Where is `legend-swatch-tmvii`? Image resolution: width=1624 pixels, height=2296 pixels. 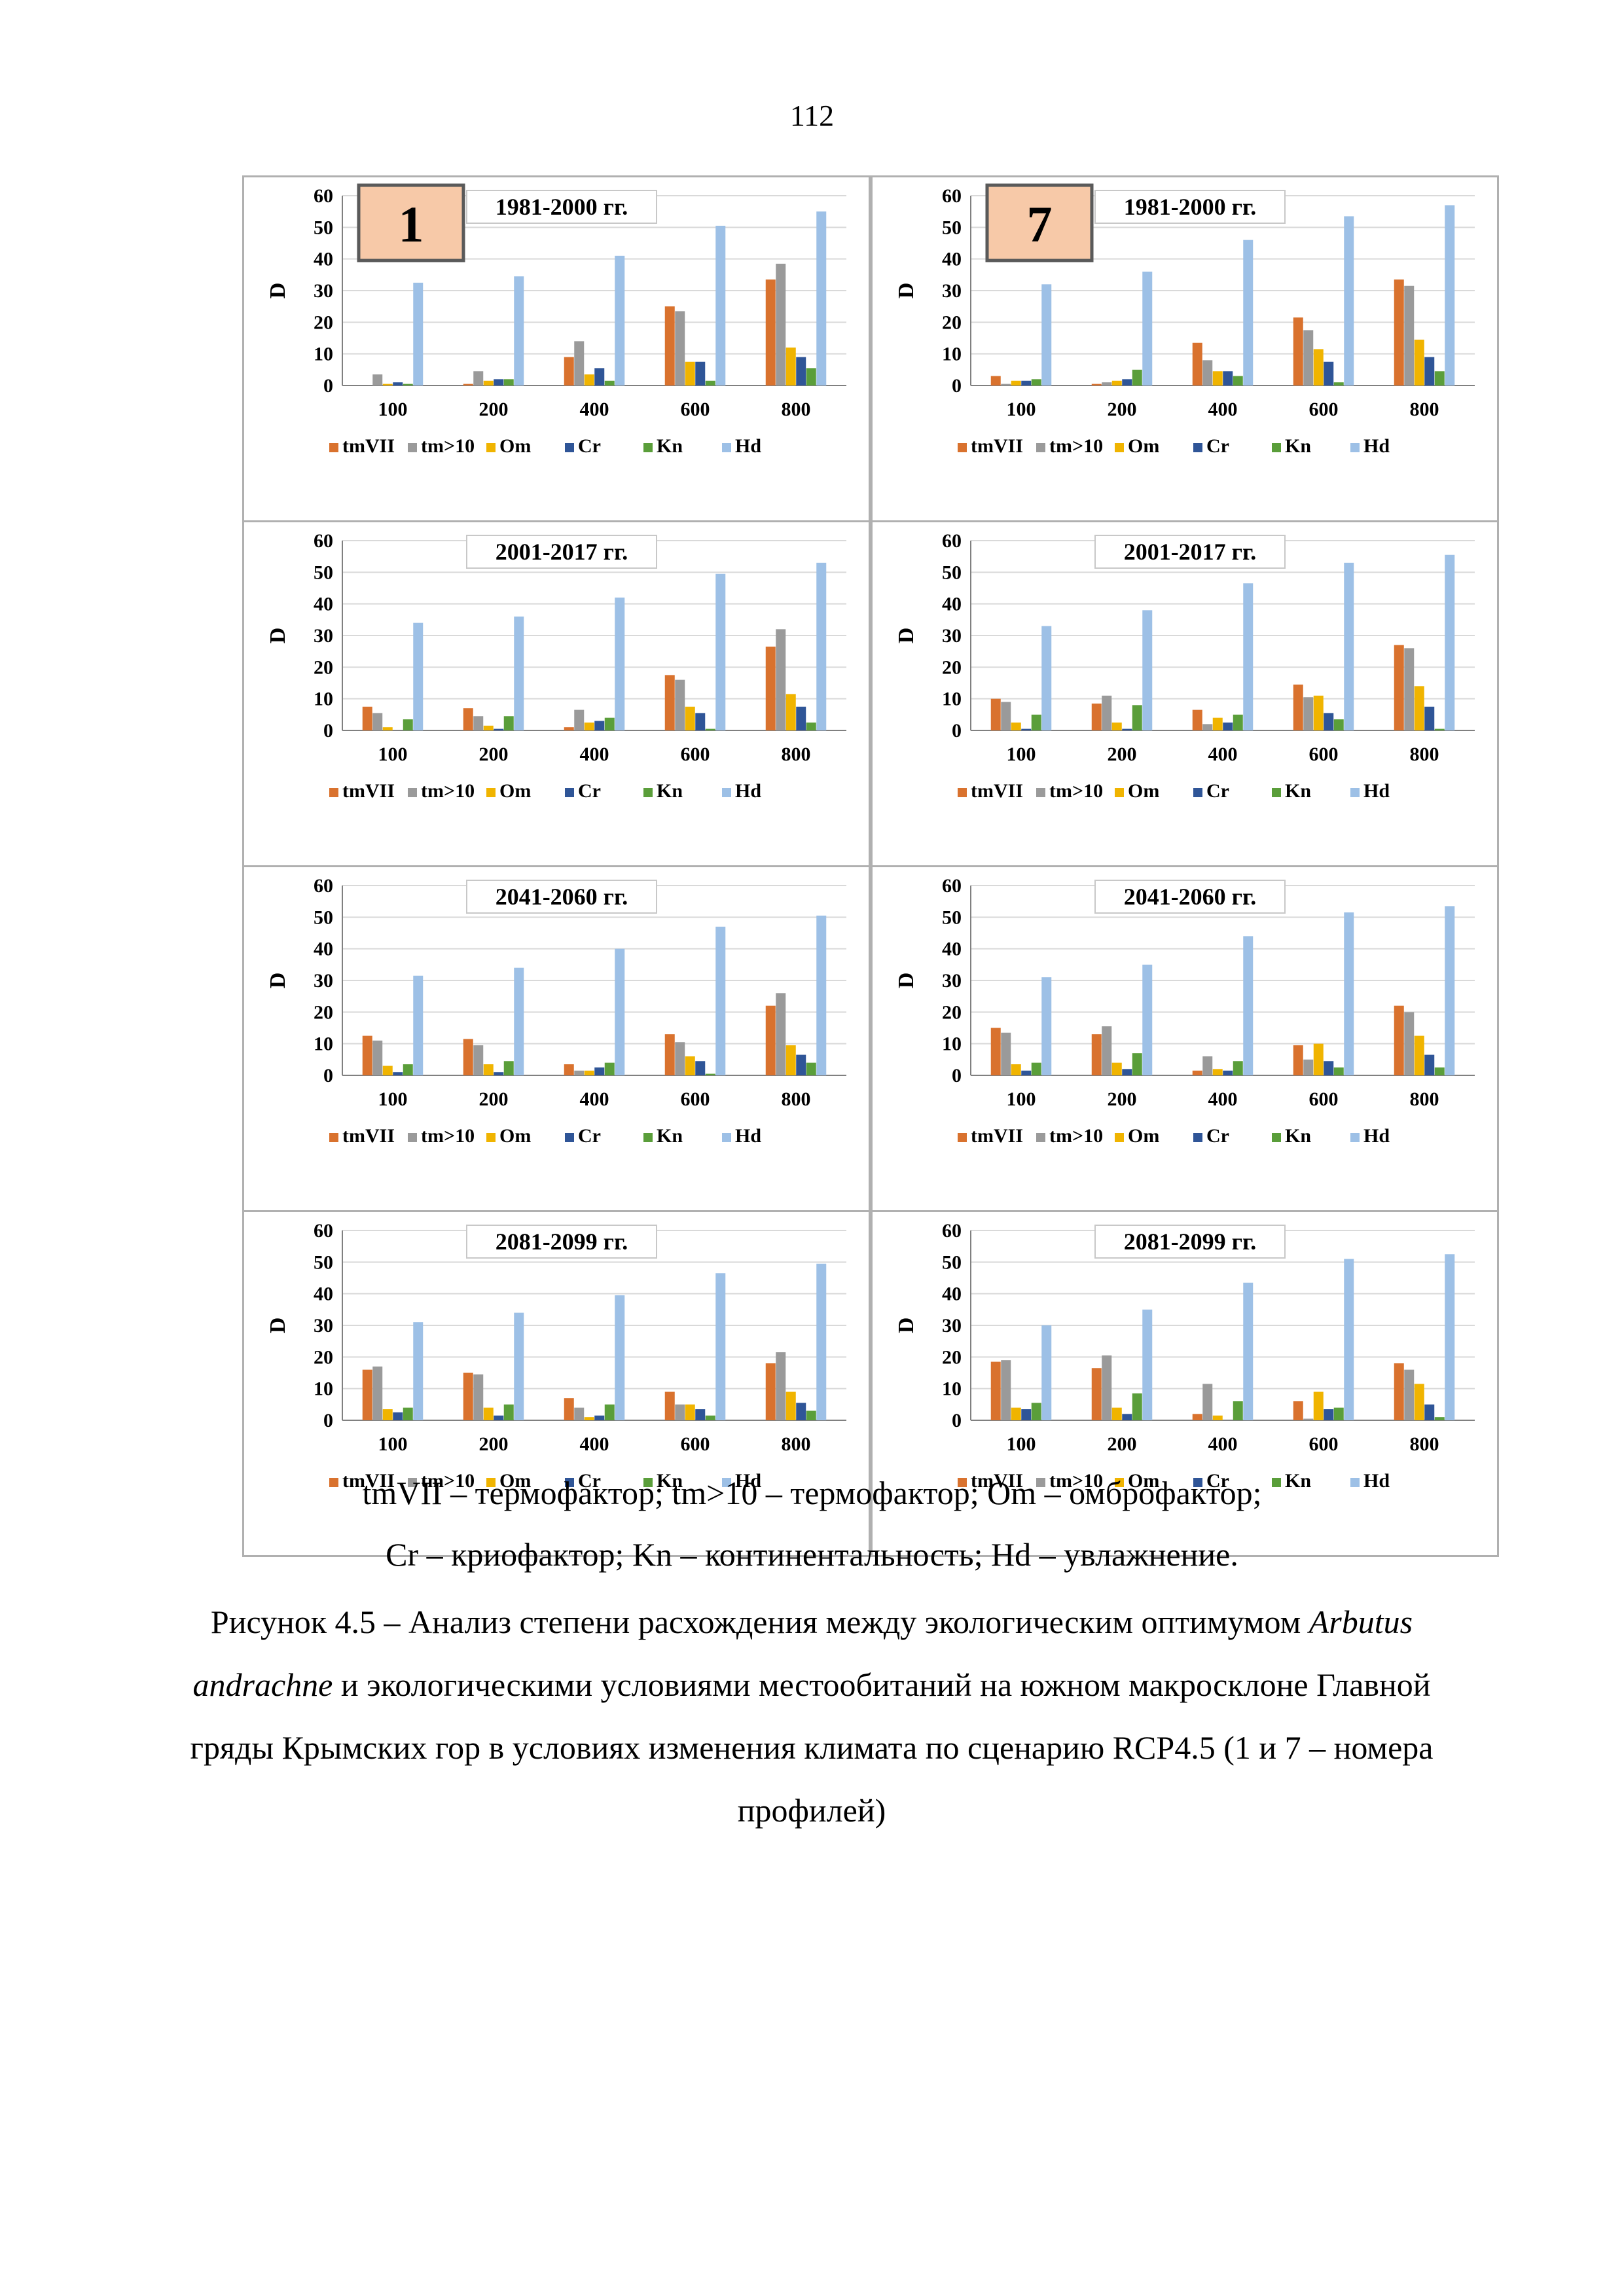 legend-swatch-tmvii is located at coordinates (333, 792).